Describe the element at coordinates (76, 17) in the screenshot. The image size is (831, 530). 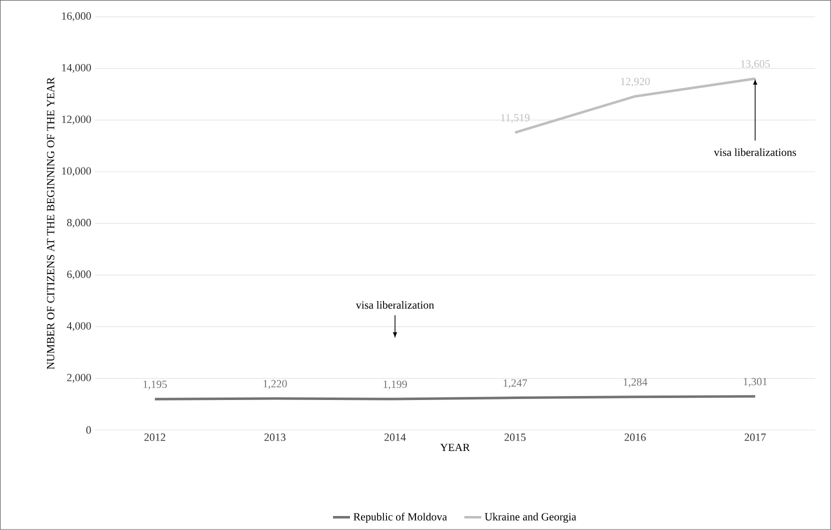
I see `y-tick-label: 16,000` at that location.